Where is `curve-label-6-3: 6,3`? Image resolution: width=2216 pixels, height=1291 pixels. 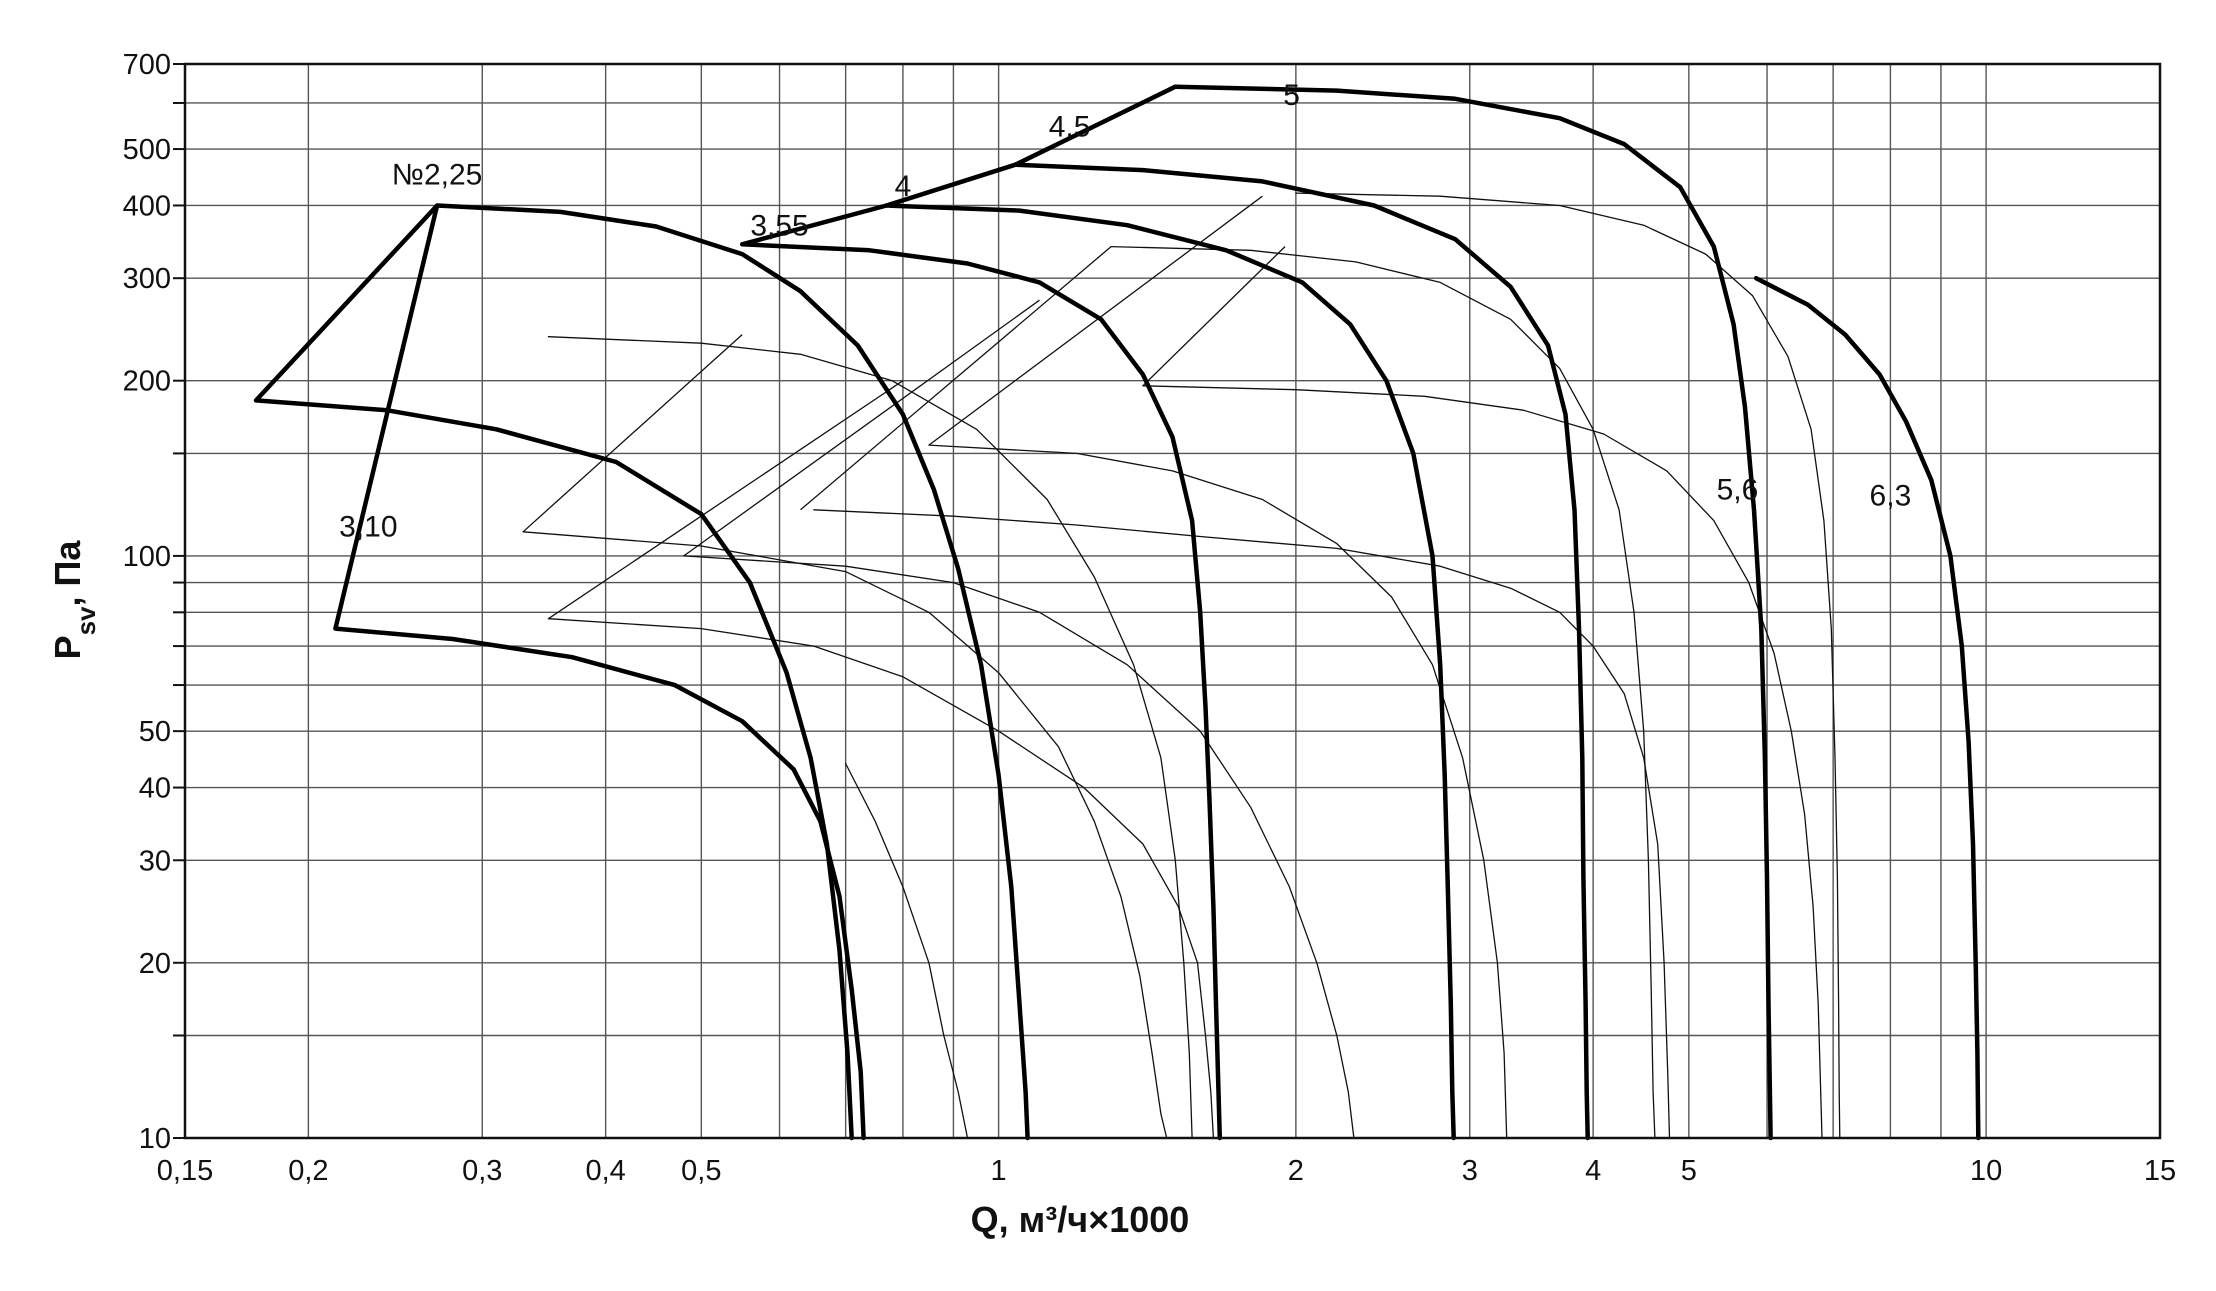 curve-label-6-3: 6,3 is located at coordinates (1891, 496).